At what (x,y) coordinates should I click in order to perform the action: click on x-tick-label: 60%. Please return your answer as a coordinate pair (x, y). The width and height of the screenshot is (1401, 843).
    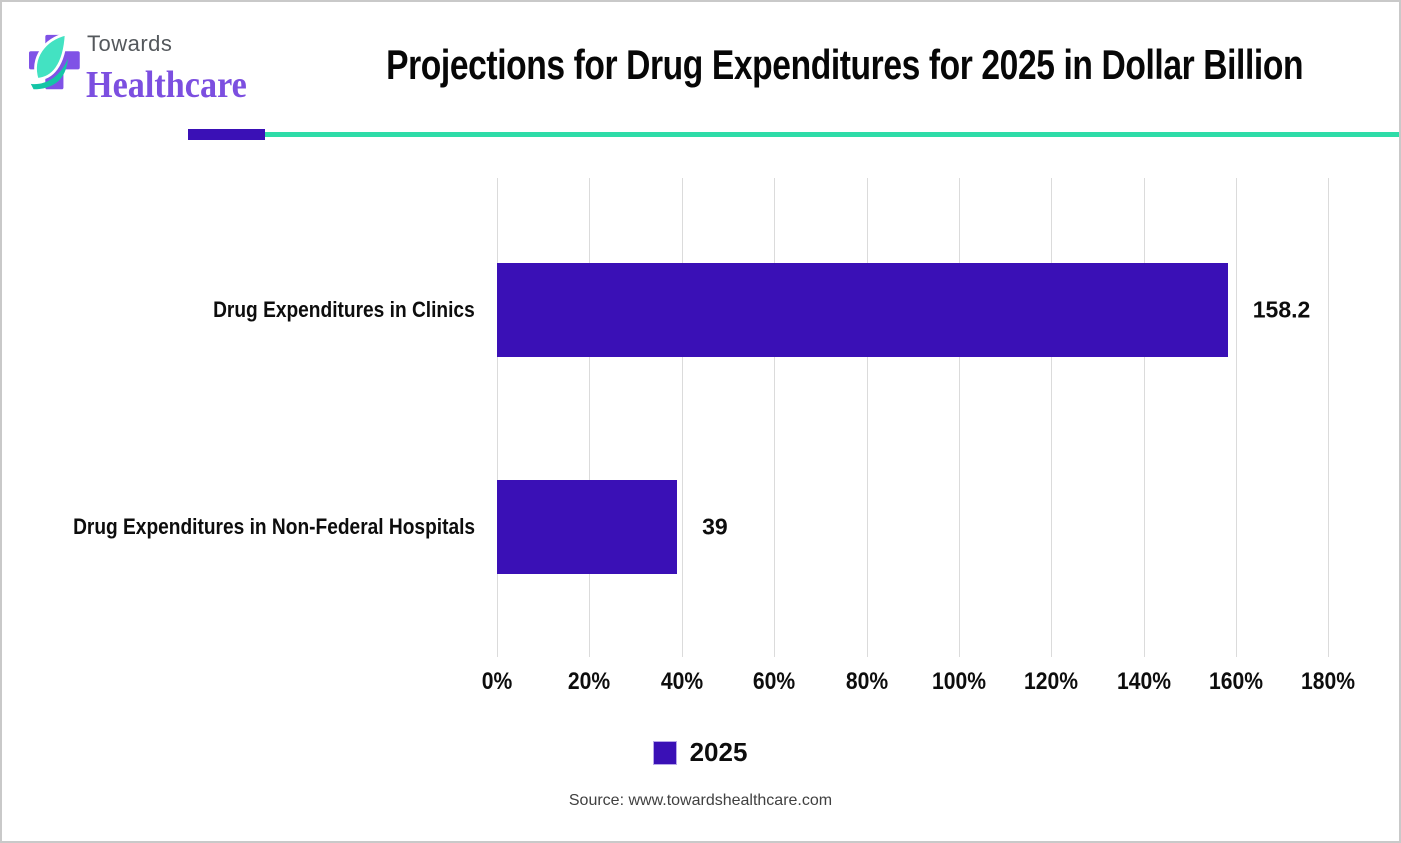
    Looking at the image, I should click on (774, 681).